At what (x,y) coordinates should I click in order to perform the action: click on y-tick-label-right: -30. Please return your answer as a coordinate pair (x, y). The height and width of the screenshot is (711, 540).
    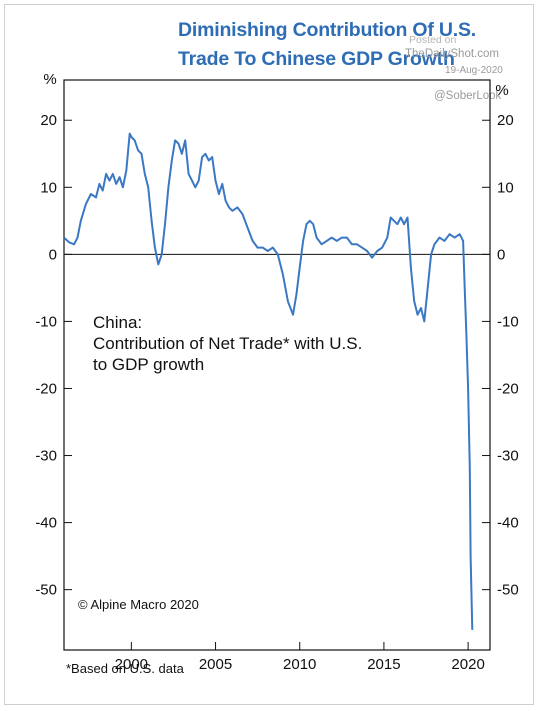
    Looking at the image, I should click on (508, 456).